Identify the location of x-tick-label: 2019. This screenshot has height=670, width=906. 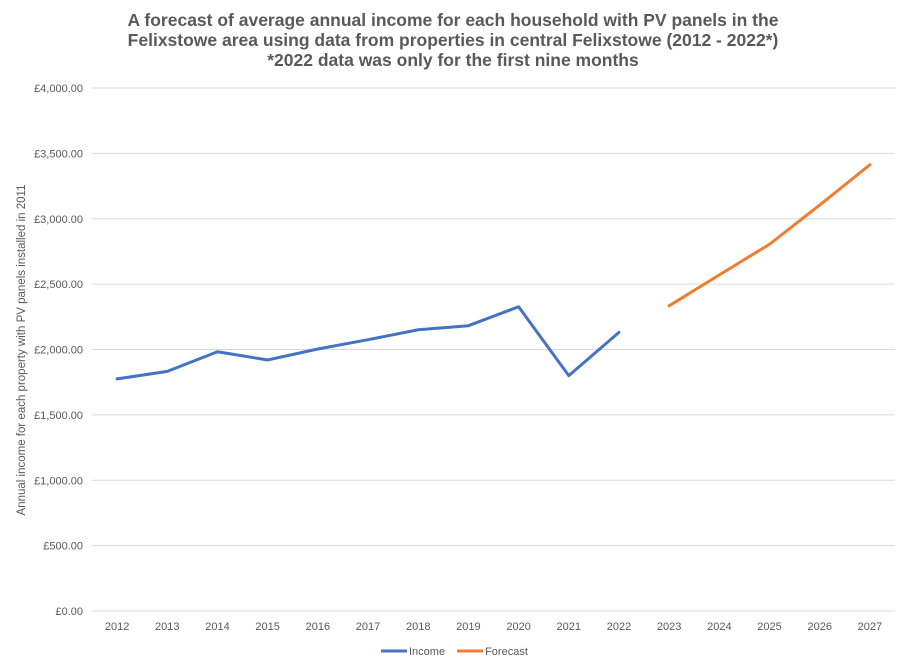
(468, 627).